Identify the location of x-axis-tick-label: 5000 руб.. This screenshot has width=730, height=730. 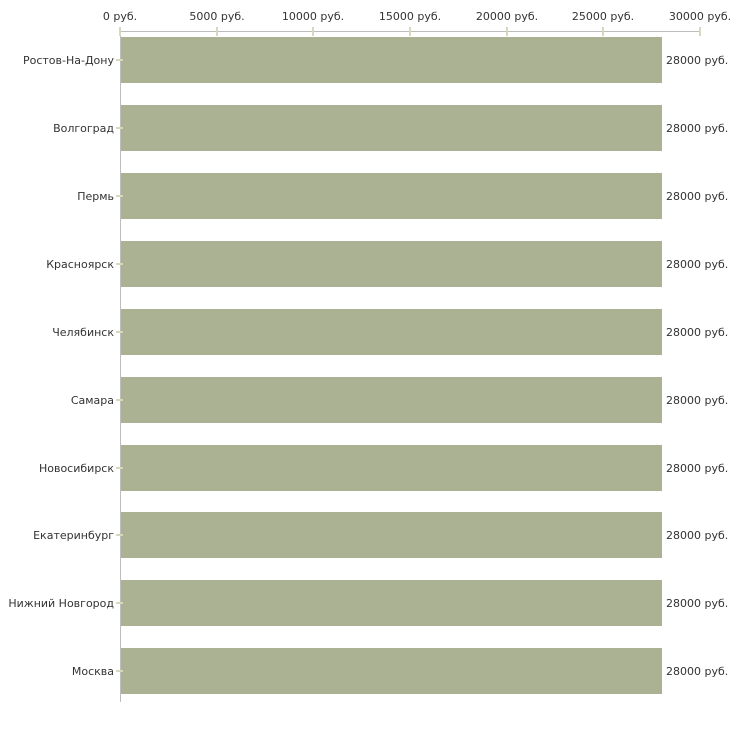
(217, 16).